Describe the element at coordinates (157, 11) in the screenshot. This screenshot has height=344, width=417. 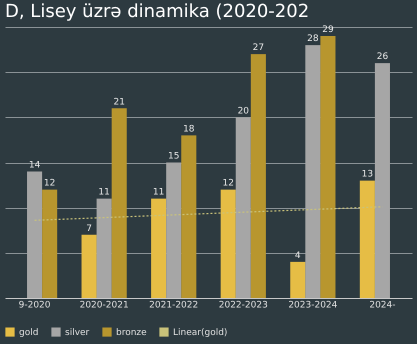
I see `chart-title: D, Lisey üzrə dinamika (2020-202` at that location.